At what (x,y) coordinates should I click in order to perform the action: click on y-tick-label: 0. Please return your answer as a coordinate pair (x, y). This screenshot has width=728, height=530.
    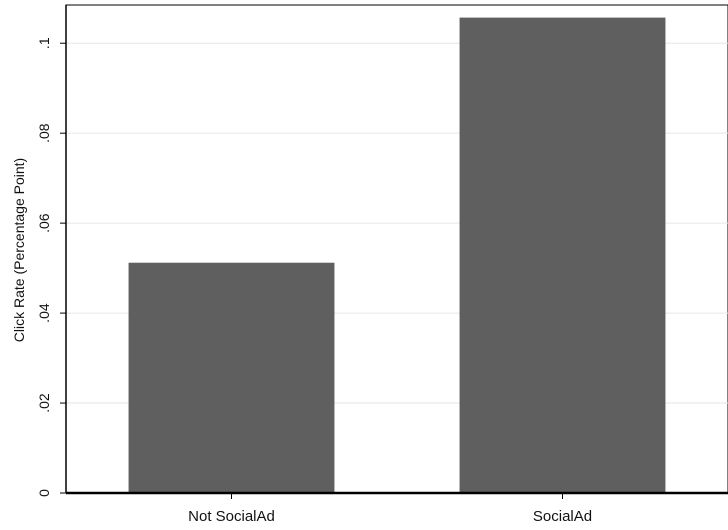
    Looking at the image, I should click on (44, 493).